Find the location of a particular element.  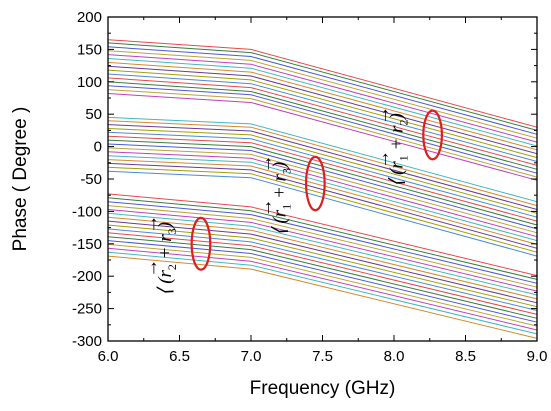

annotation-text: (r1 + r2) is located at coordinates (399, 144).